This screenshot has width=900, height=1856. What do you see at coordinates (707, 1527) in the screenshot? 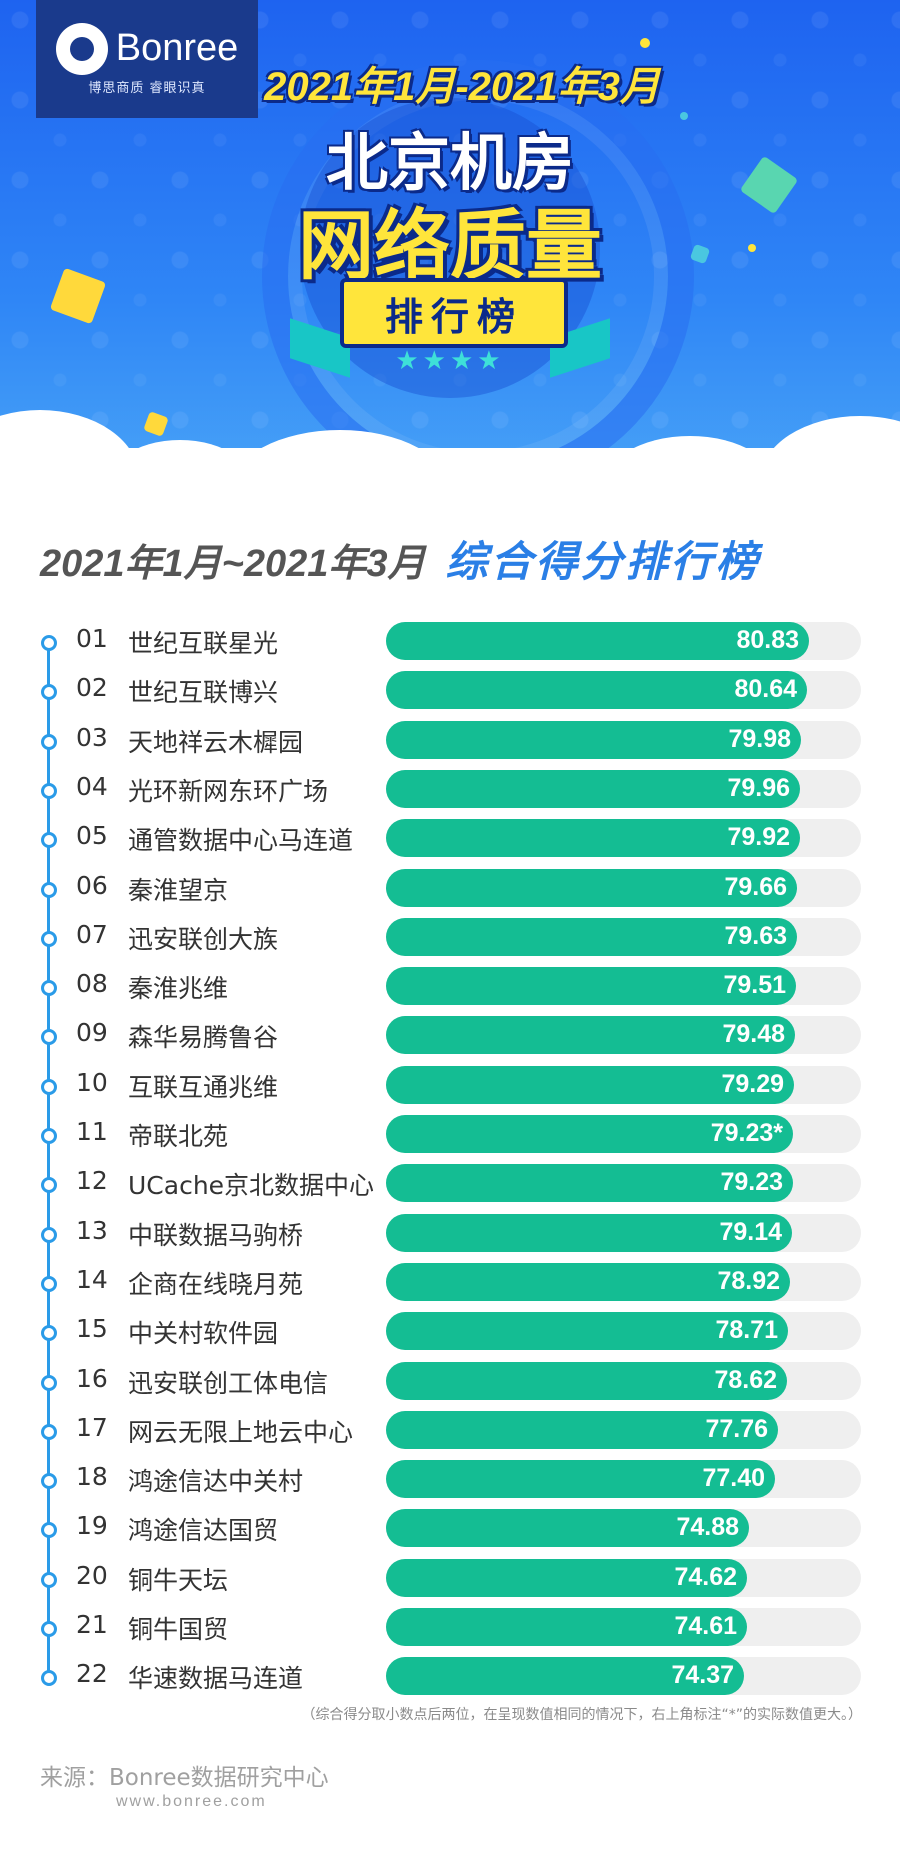
I see `score-value-label: 74.88` at bounding box center [707, 1527].